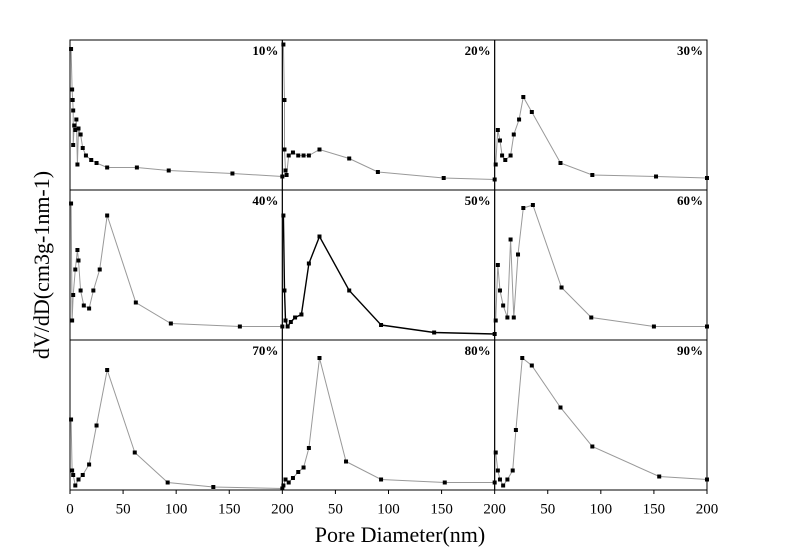 The image size is (800, 555). What do you see at coordinates (690, 350) in the screenshot?
I see `panel-title: 90%` at bounding box center [690, 350].